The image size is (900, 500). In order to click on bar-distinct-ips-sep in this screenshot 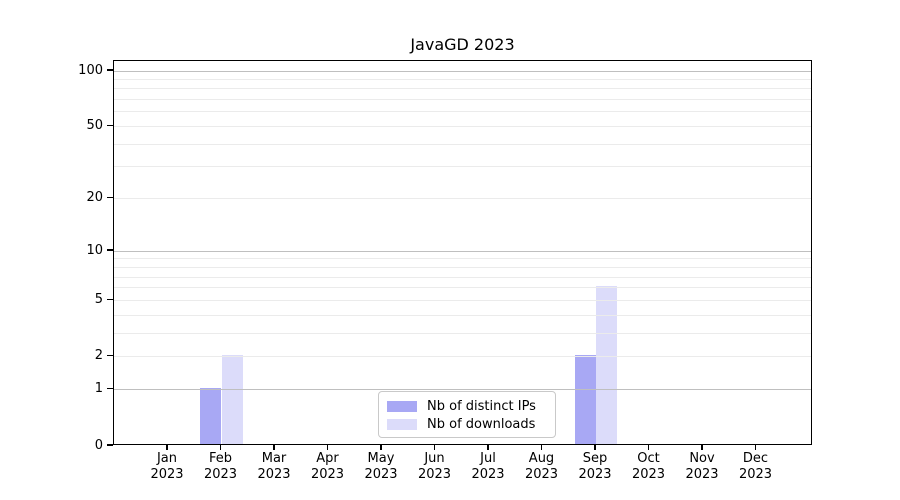, I will do `click(585, 399)`.